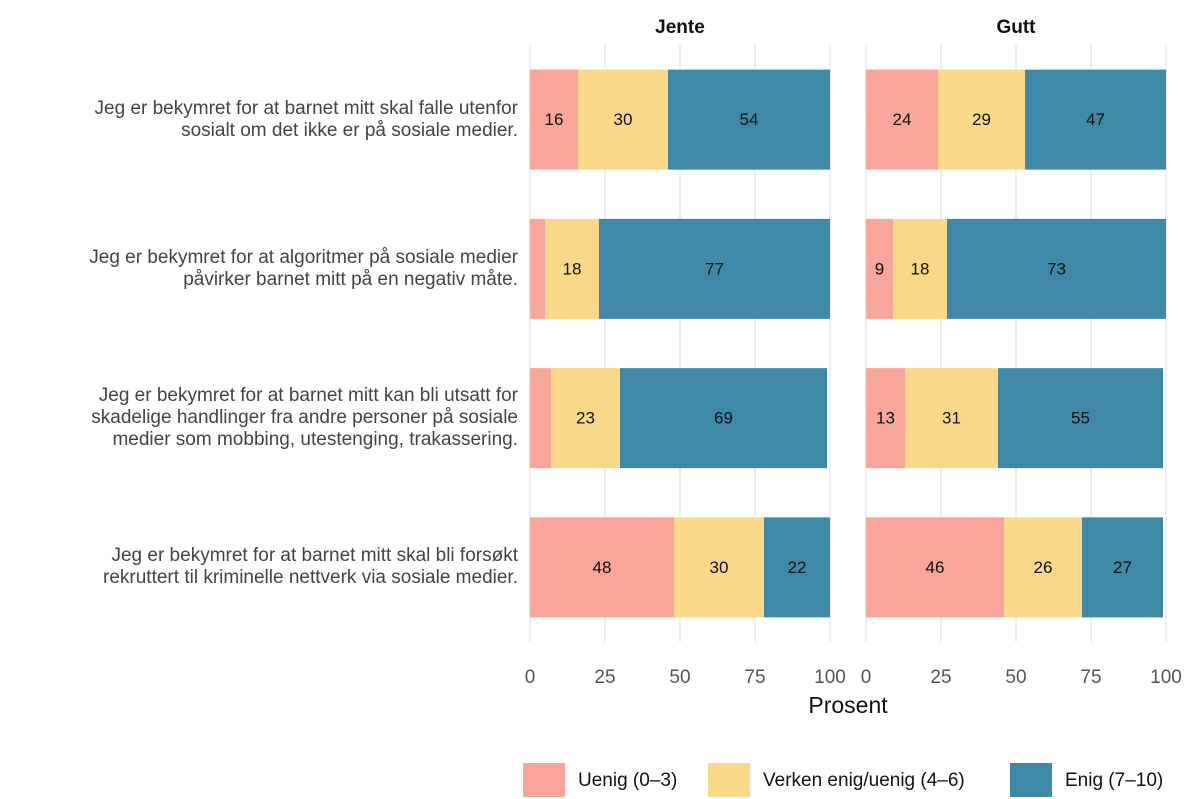  I want to click on value-label: 54, so click(749, 119).